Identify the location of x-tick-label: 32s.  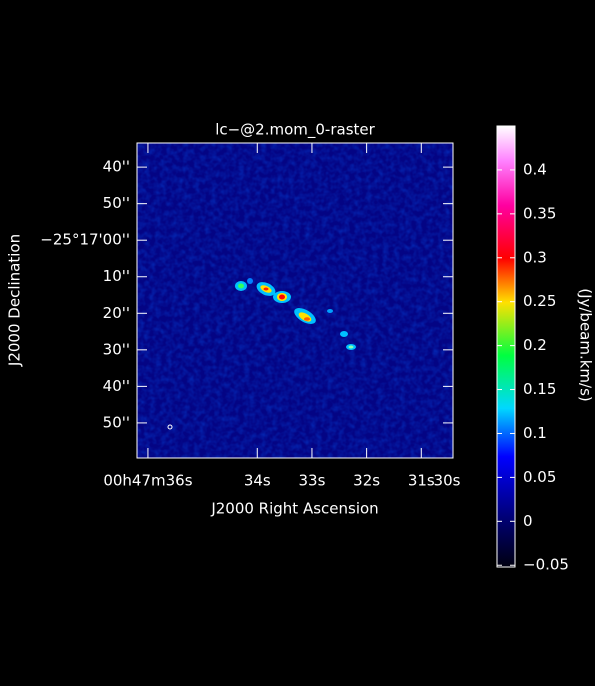
(366, 481).